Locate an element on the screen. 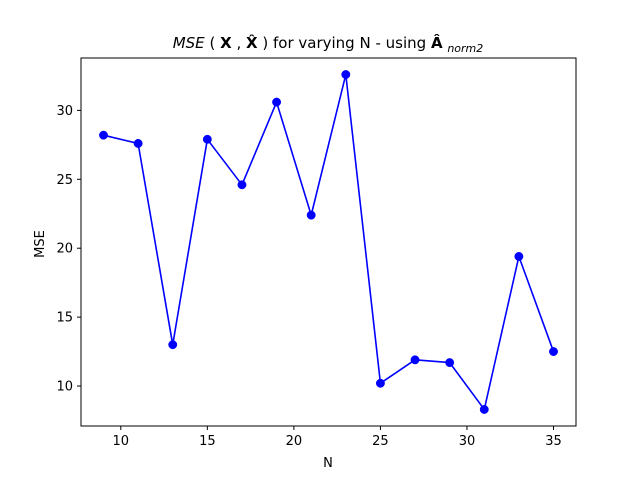 Image resolution: width=640 pixels, height=480 pixels. y-axis-label: MSE is located at coordinates (40, 244).